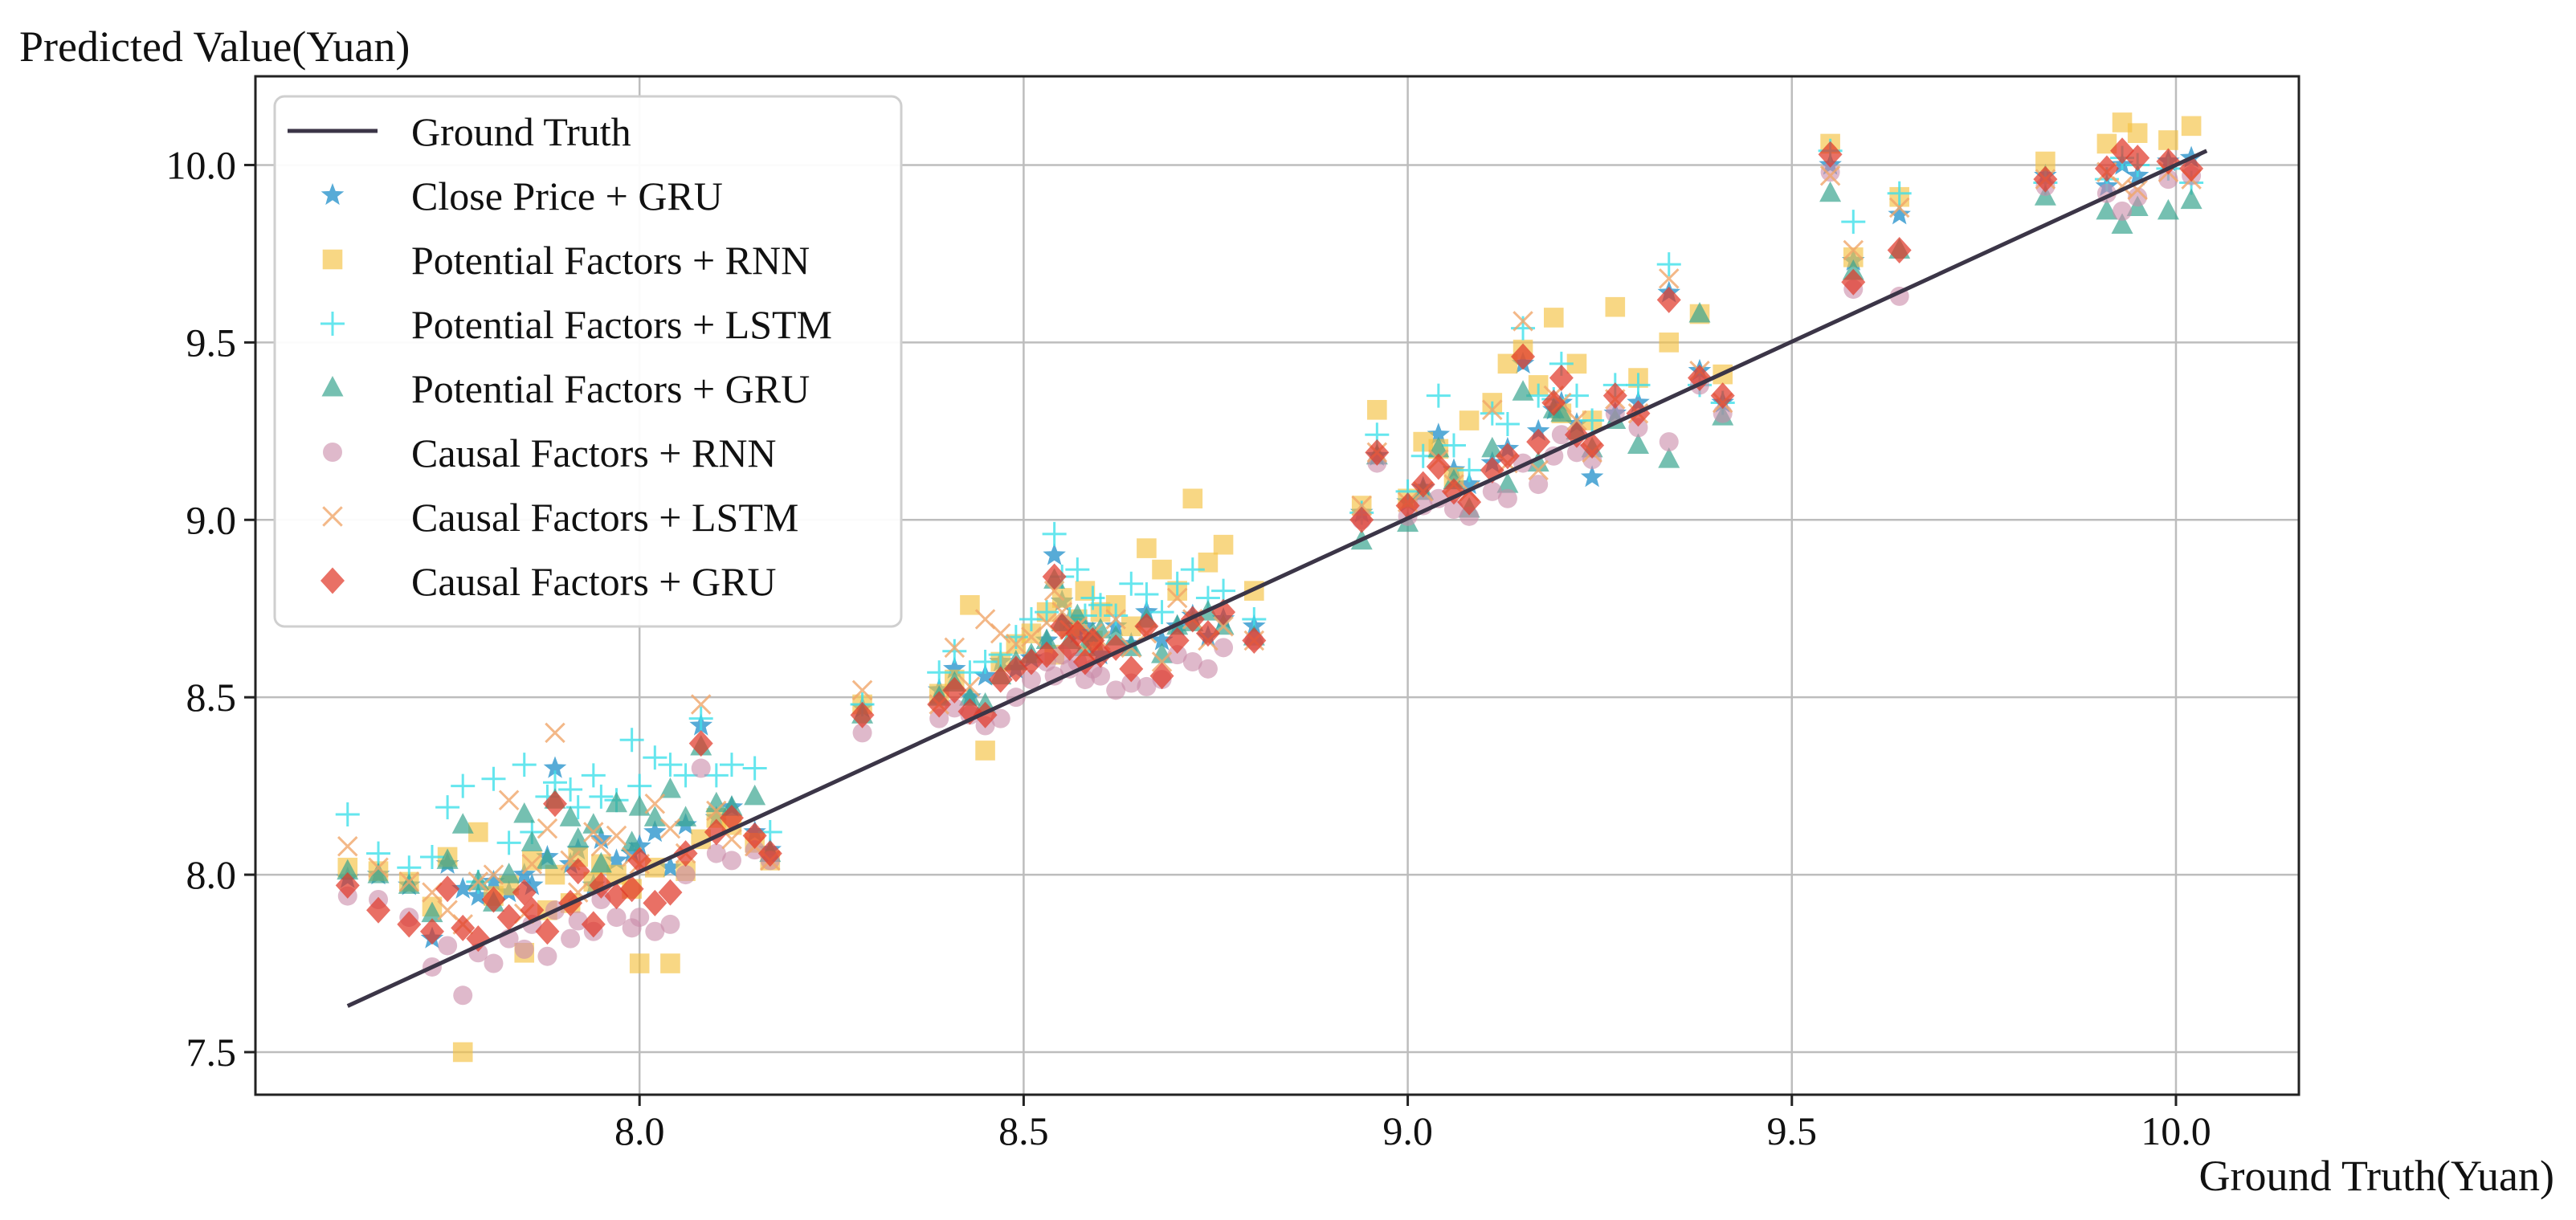 The width and height of the screenshot is (2576, 1220). I want to click on y-tick-label: 8.0, so click(211, 874).